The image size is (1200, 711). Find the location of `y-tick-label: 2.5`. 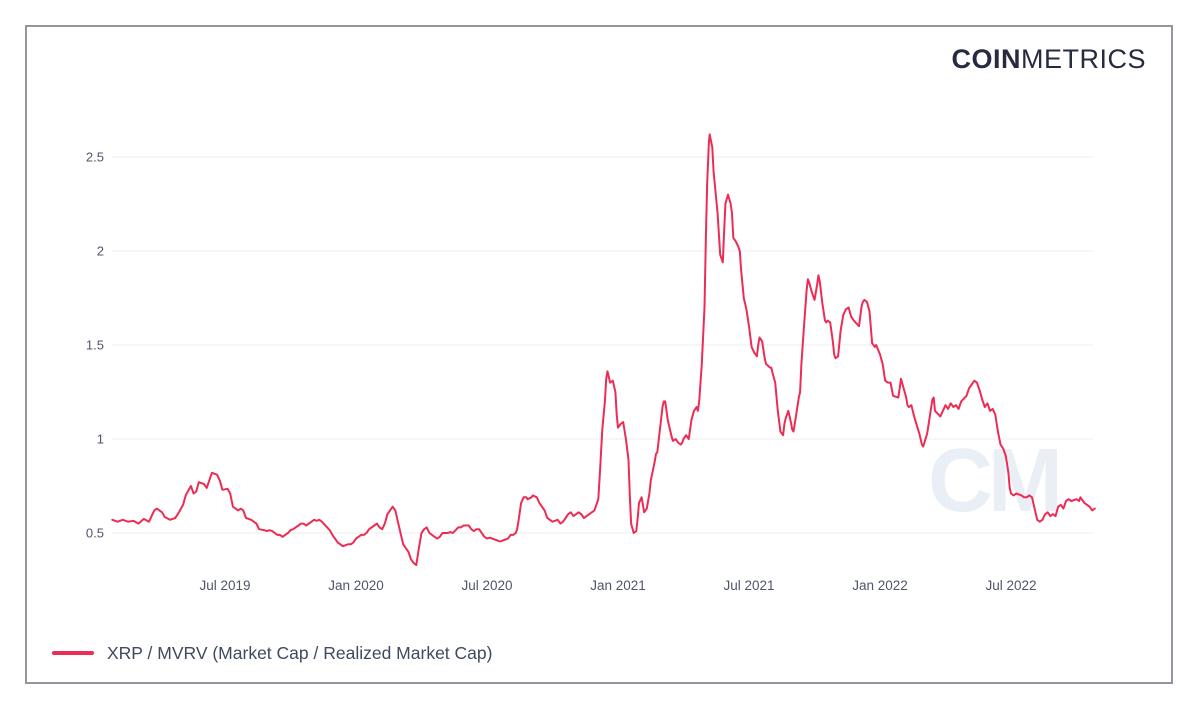

y-tick-label: 2.5 is located at coordinates (95, 157).